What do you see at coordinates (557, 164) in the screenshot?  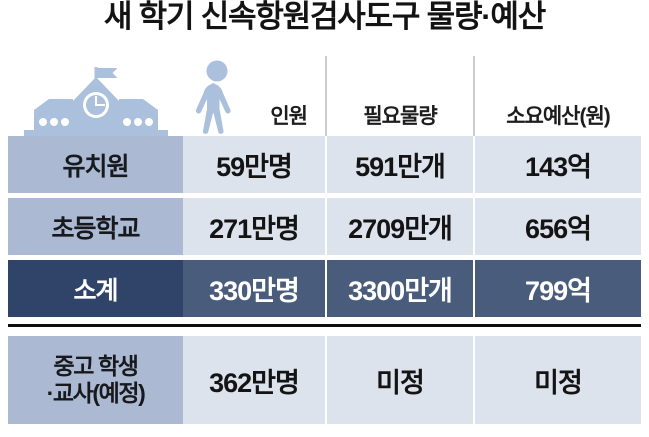 I see `cell-budget-kindergarten: 143억` at bounding box center [557, 164].